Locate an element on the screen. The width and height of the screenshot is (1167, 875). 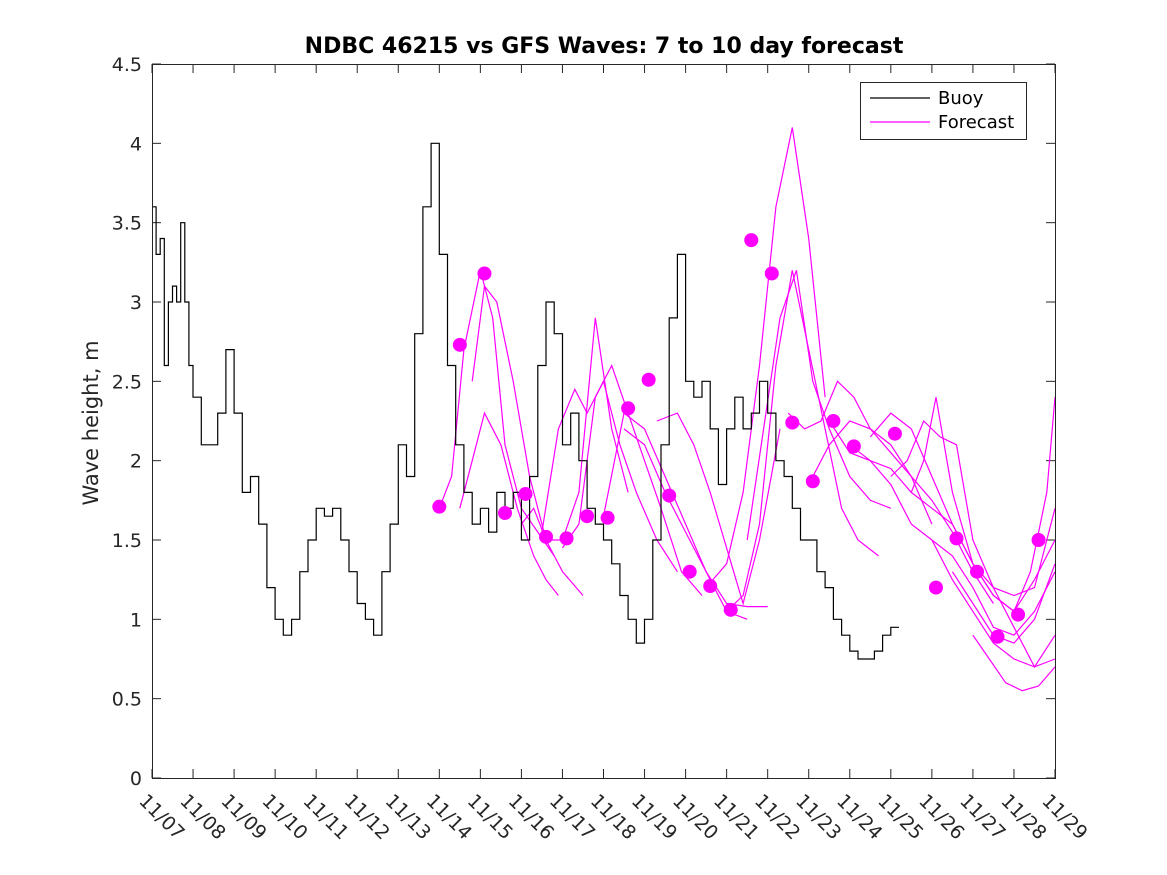
y-tick-label: 2.5 is located at coordinates (127, 382).